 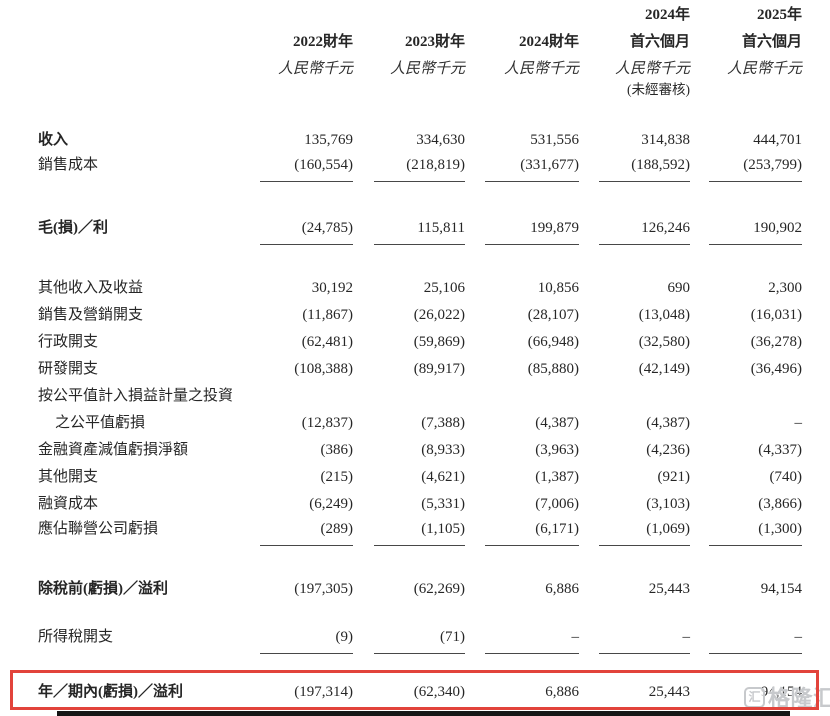 What do you see at coordinates (323, 589) in the screenshot?
I see `cell-value: (197,305)` at bounding box center [323, 589].